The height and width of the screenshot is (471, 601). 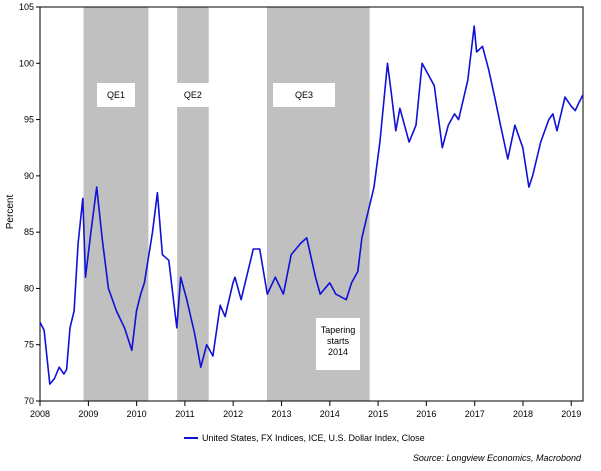 What do you see at coordinates (10, 212) in the screenshot?
I see `y-axis-label: Percent` at bounding box center [10, 212].